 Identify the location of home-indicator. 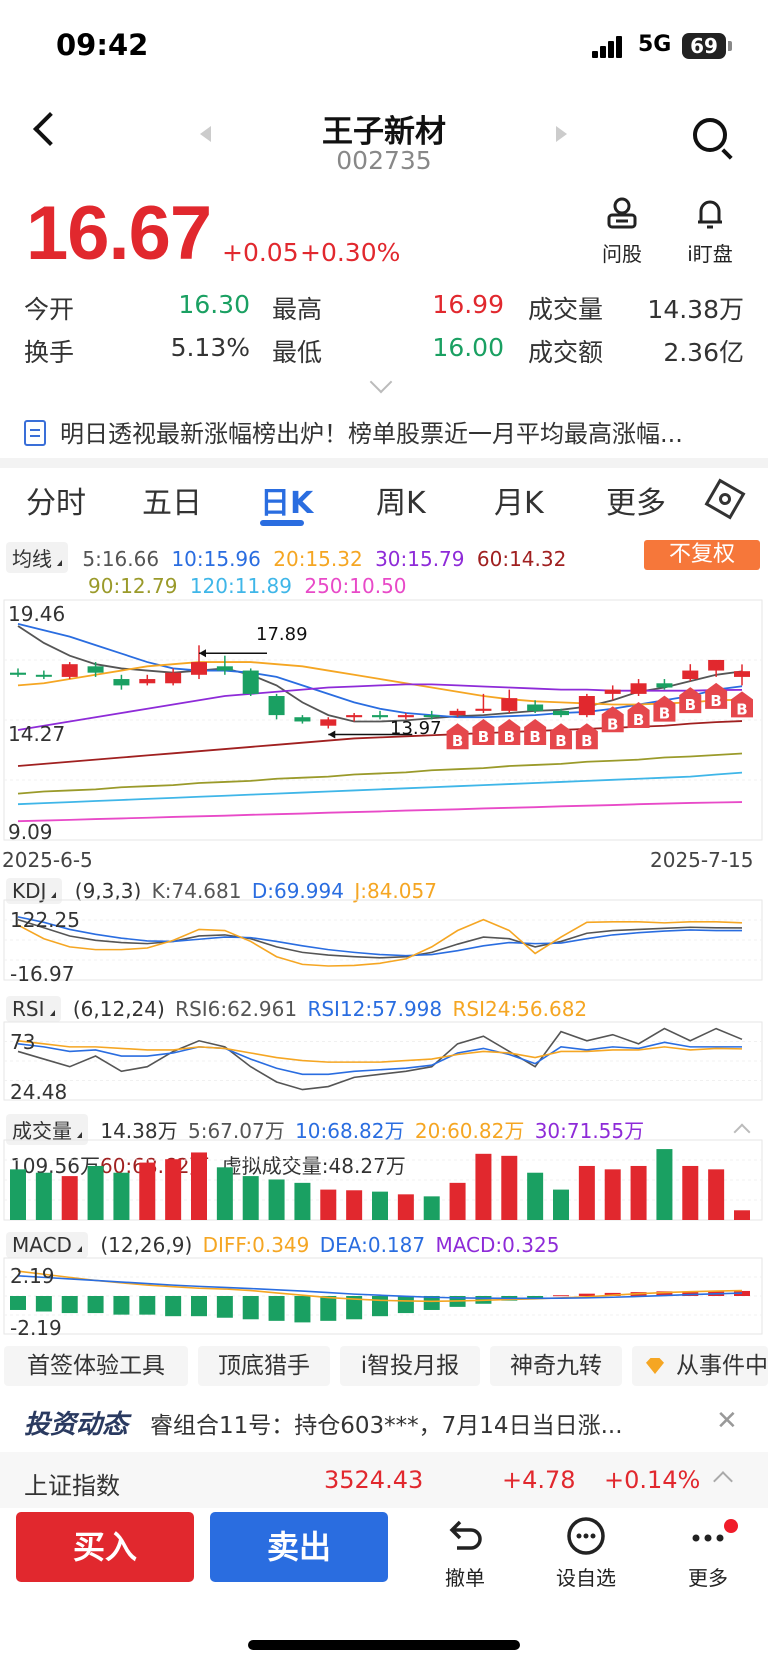
(384, 1645).